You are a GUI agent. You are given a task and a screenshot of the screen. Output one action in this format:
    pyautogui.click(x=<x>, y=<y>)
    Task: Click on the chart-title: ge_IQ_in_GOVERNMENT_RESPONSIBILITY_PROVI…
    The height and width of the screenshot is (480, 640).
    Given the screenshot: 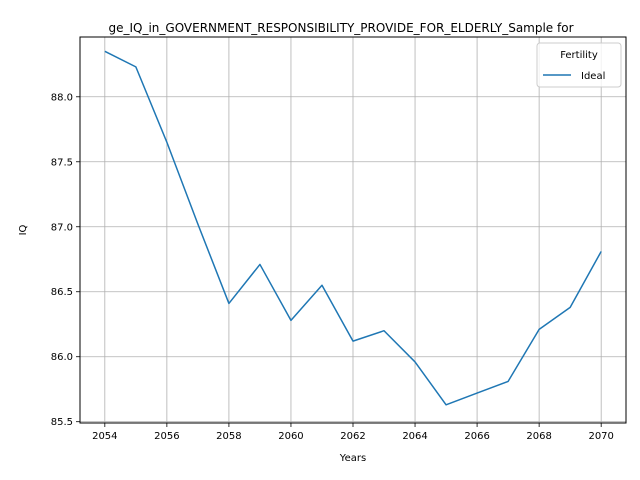 What is the action you would take?
    pyautogui.click(x=340, y=28)
    